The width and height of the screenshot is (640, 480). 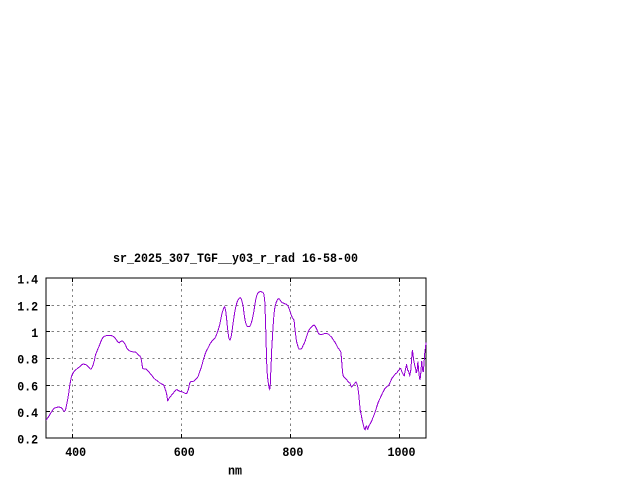 I want to click on svg-text: 1.4, so click(x=27, y=281).